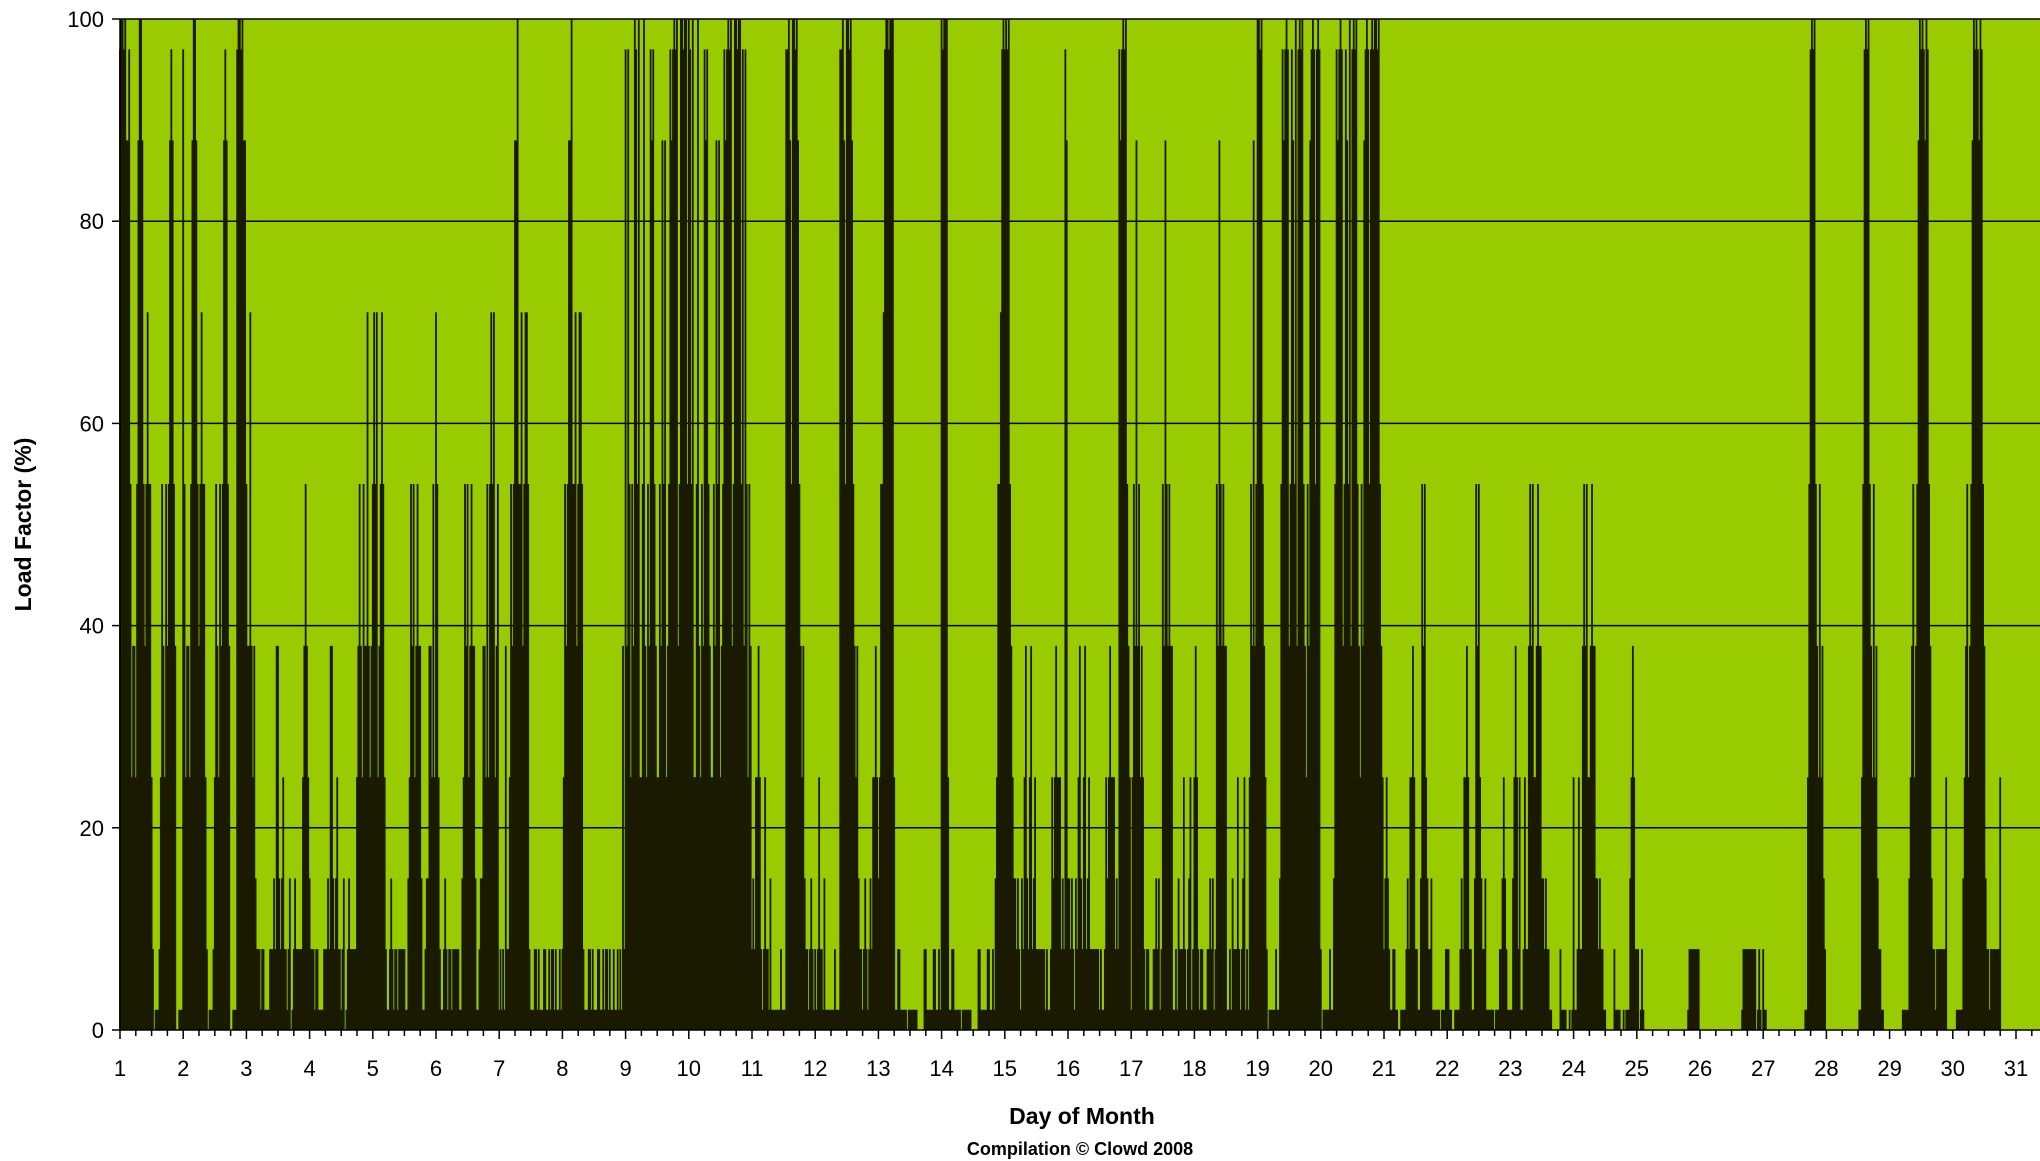 The height and width of the screenshot is (1161, 2040). Describe the element at coordinates (120, 1068) in the screenshot. I see `x-tick-label: 1` at that location.